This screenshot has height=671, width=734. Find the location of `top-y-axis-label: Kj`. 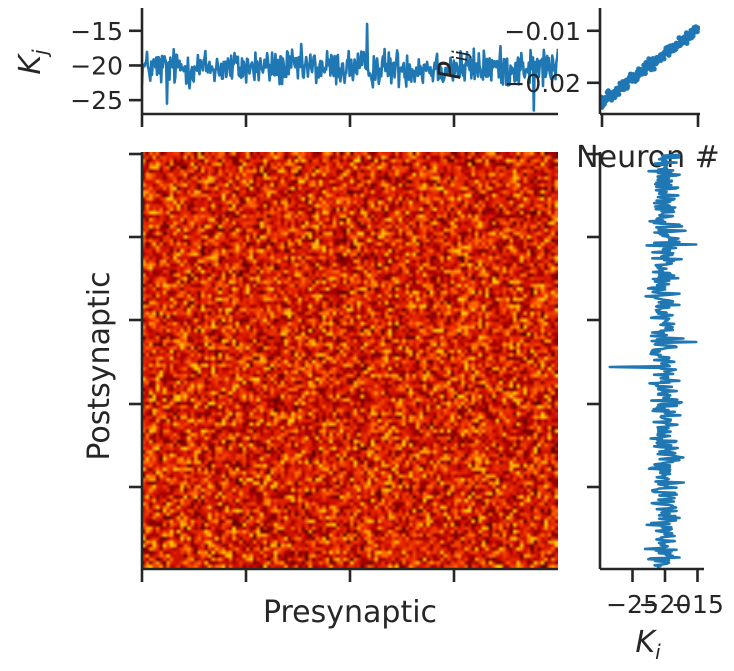

top-y-axis-label: Kj is located at coordinates (32, 62).